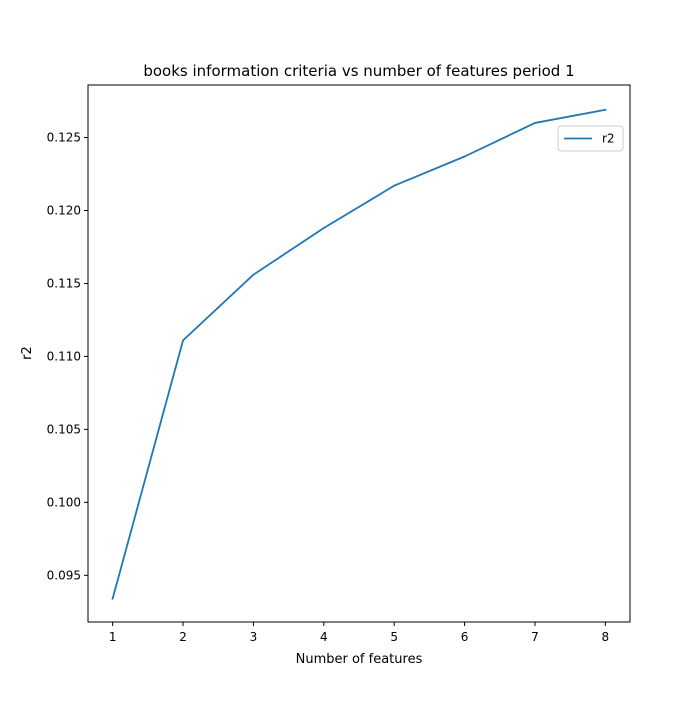 This screenshot has width=700, height=705. Describe the element at coordinates (535, 637) in the screenshot. I see `x-tick-label: 7` at that location.